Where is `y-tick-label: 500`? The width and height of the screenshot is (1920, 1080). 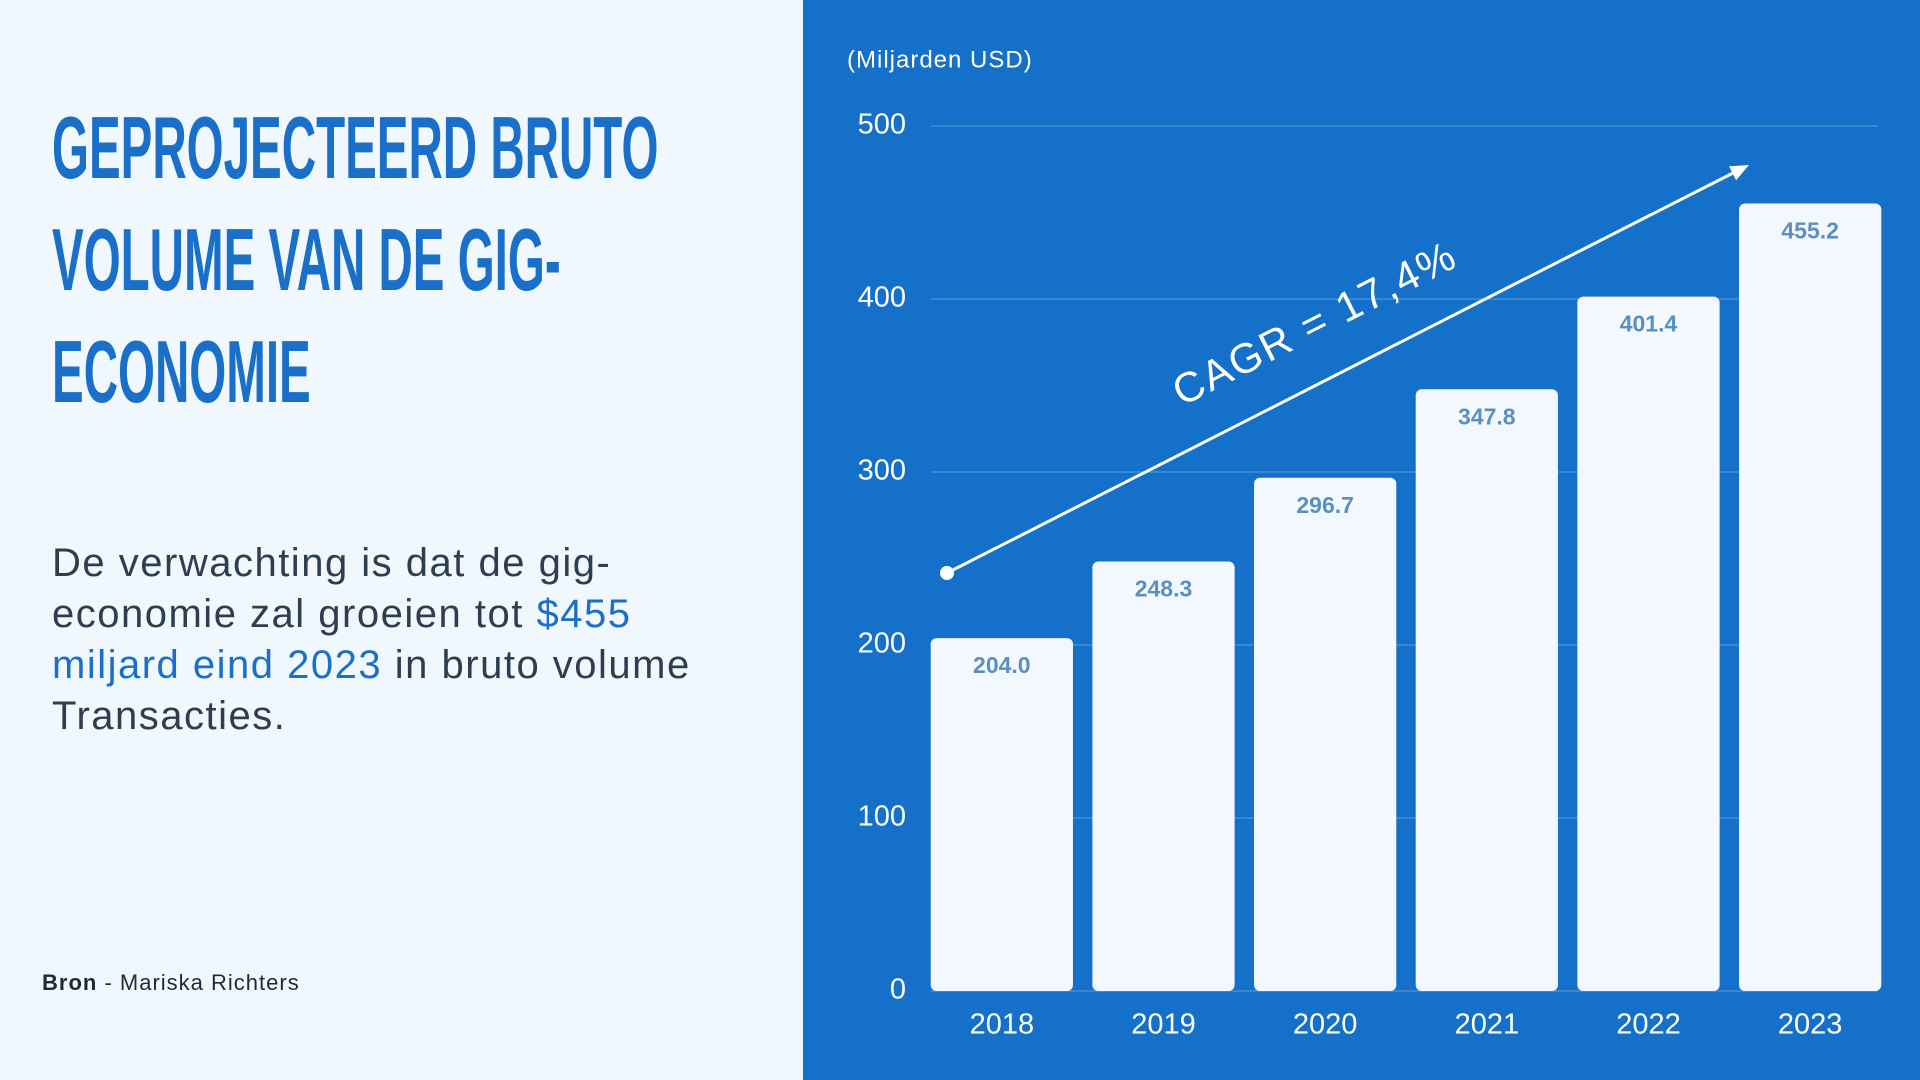 y-tick-label: 500 is located at coordinates (882, 125).